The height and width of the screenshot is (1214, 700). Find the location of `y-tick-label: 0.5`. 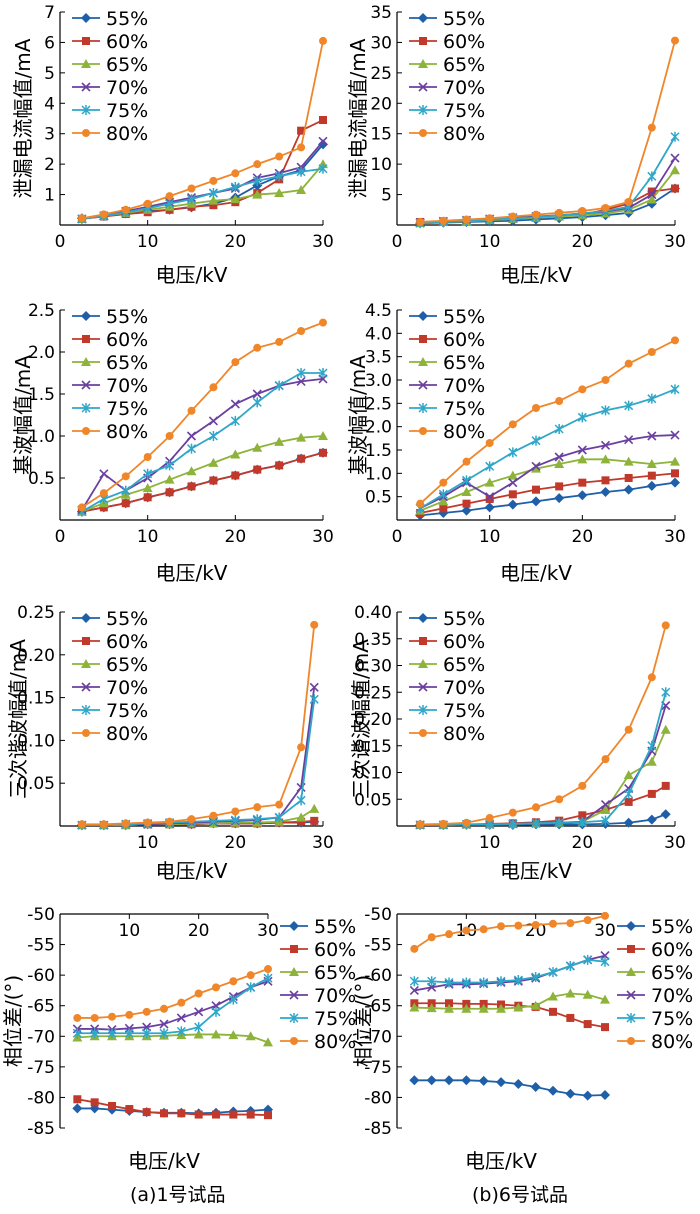

y-tick-label: 0.5 is located at coordinates (378, 498).